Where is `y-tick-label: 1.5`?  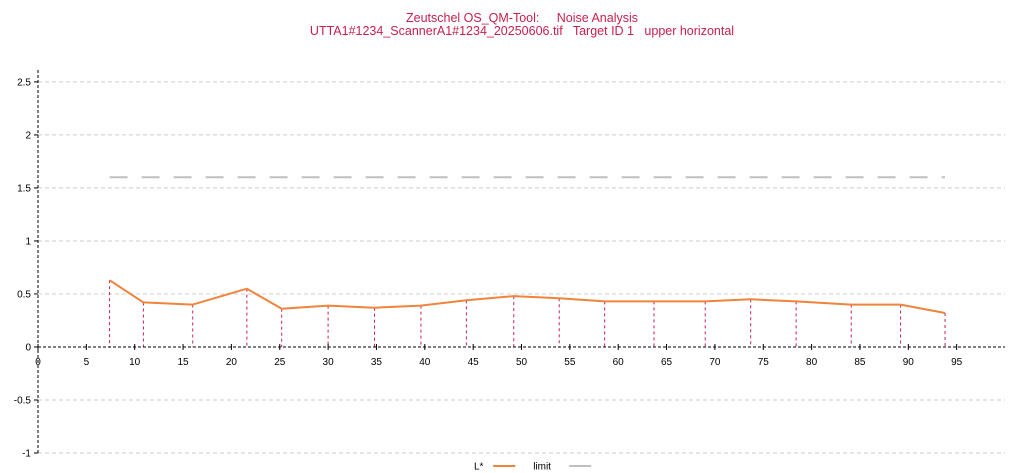 y-tick-label: 1.5 is located at coordinates (24, 188).